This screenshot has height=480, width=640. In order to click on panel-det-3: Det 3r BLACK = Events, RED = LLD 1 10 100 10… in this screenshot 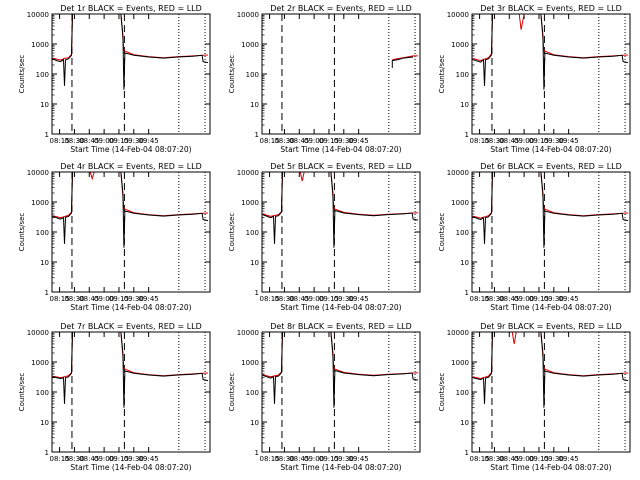, I will do `click(534, 79)`.